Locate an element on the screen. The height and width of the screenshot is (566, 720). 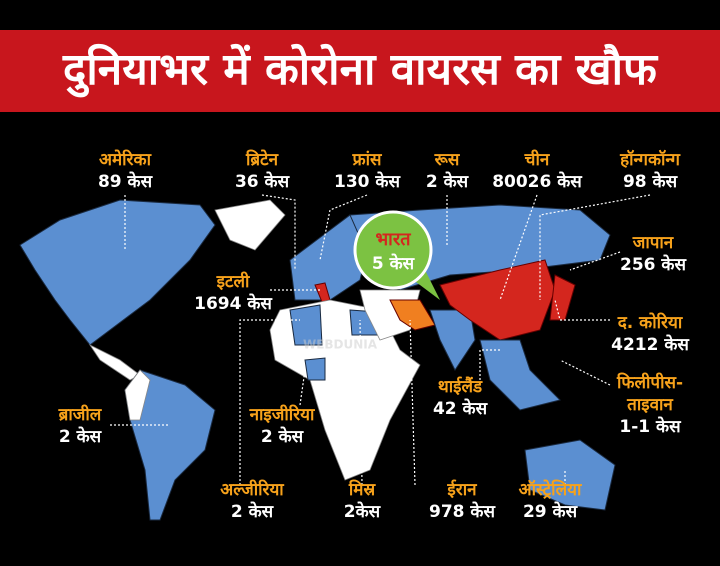
country-name: हॉन्गकॉन्ग is located at coordinates (650, 159).